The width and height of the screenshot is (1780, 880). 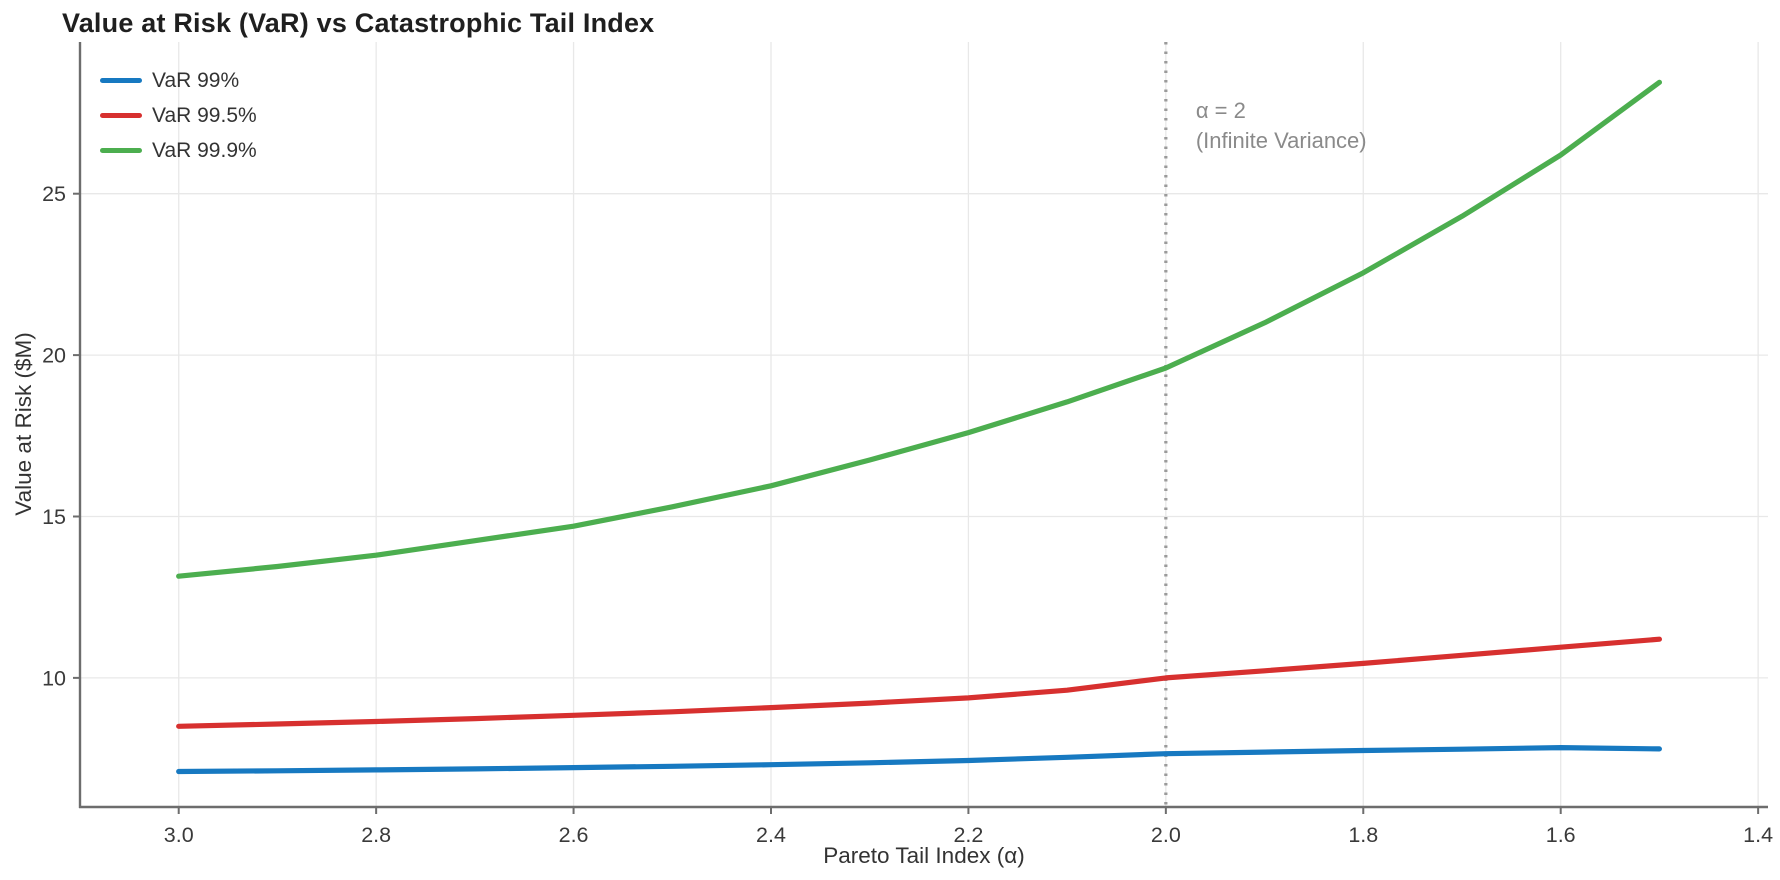 I want to click on legend-item-var-99: VaR 99%, so click(x=178, y=80).